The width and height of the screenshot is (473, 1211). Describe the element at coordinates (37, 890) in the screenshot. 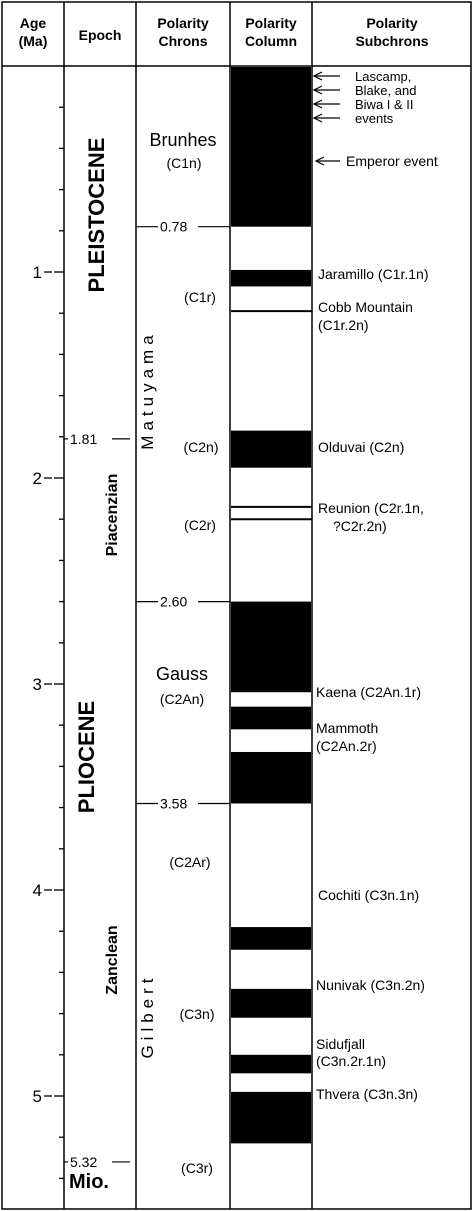

I see `age-tick-label: 4` at that location.